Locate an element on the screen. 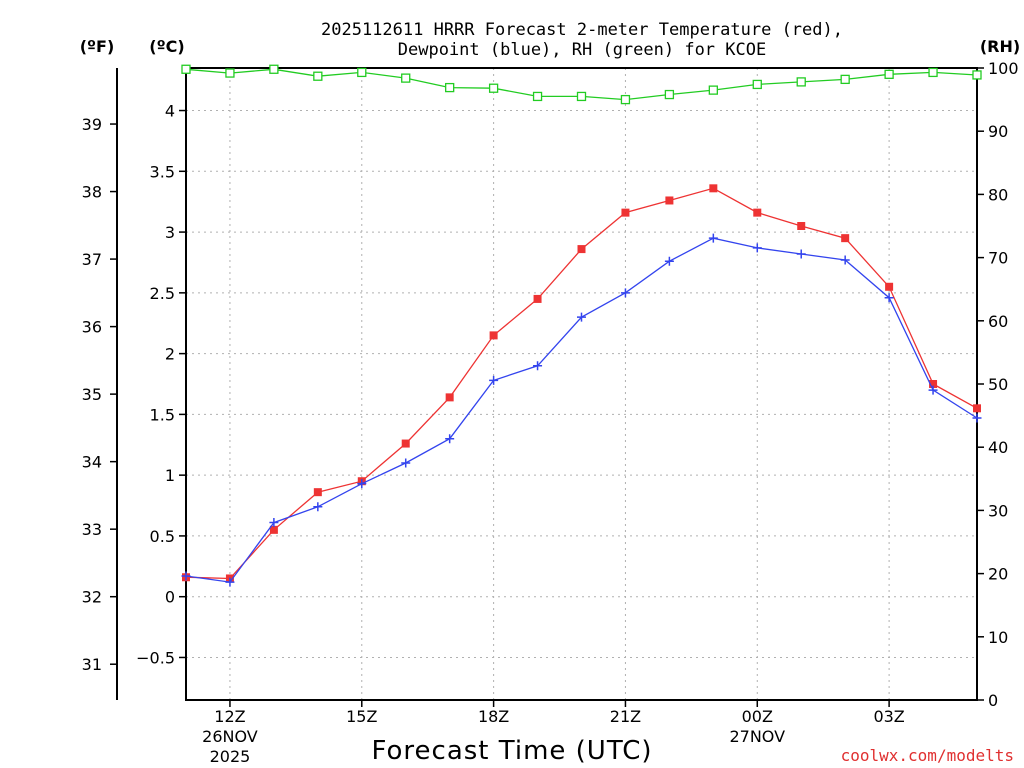 This screenshot has width=1024, height=768. celsius-tick-label: 4 is located at coordinates (170, 111).